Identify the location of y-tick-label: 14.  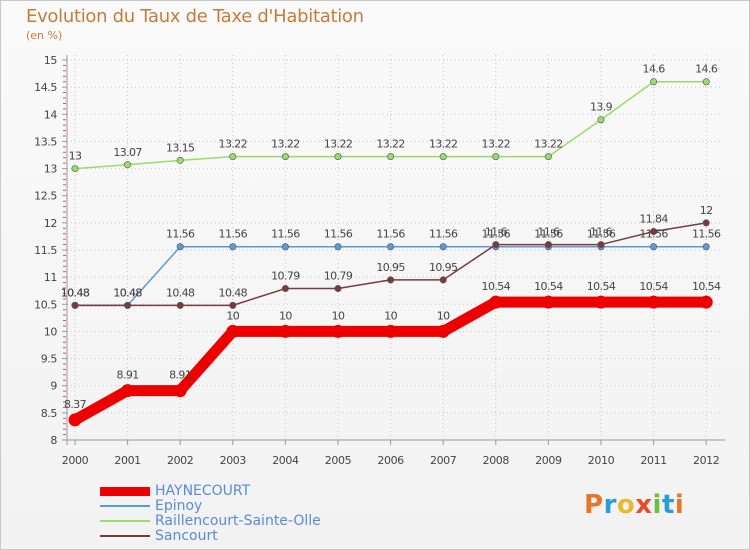
(51, 114).